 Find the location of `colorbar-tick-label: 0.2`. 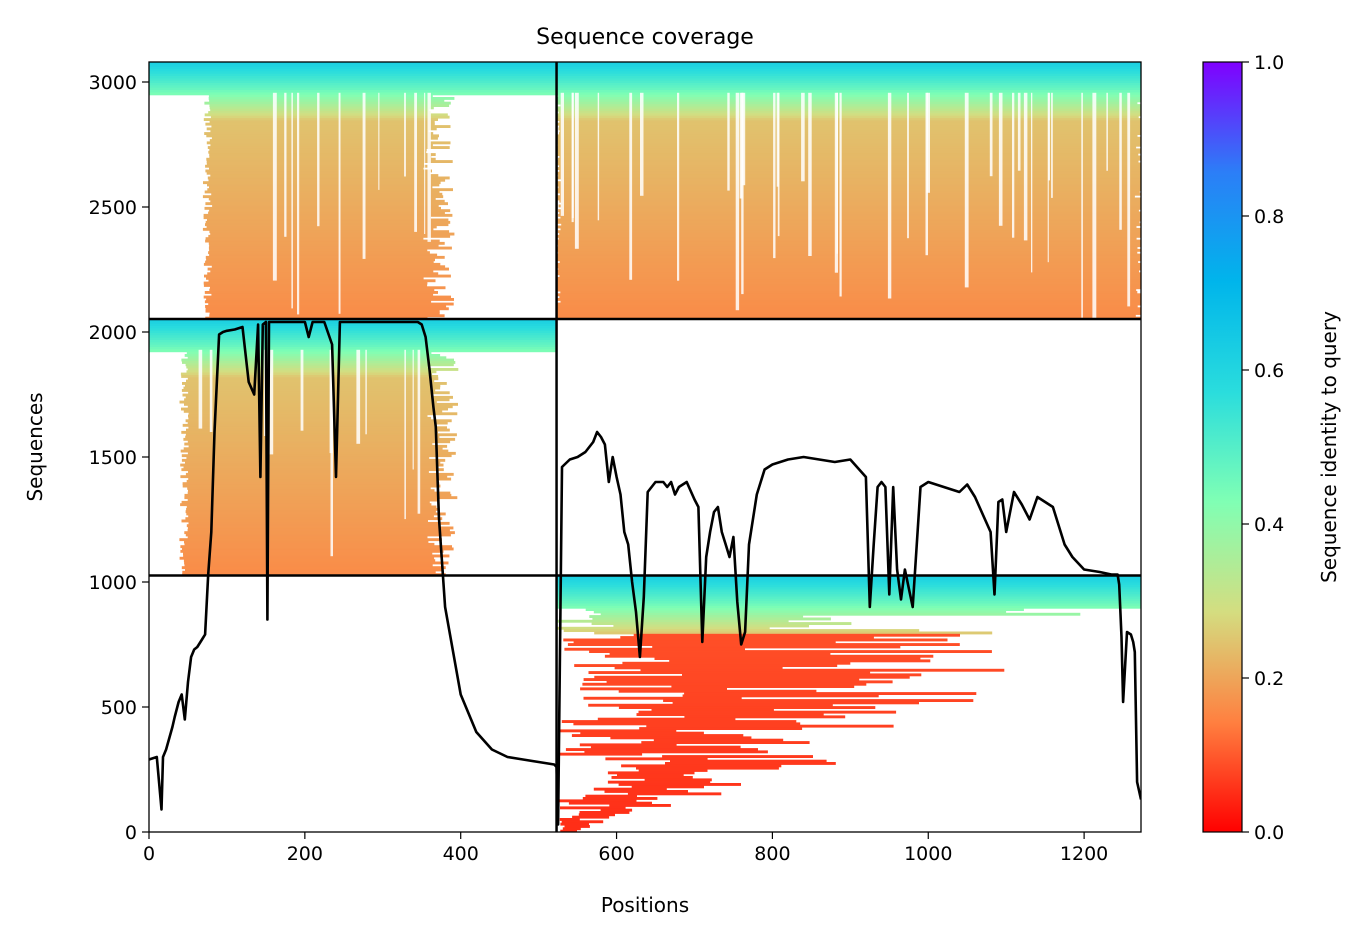

colorbar-tick-label: 0.2 is located at coordinates (1269, 679).